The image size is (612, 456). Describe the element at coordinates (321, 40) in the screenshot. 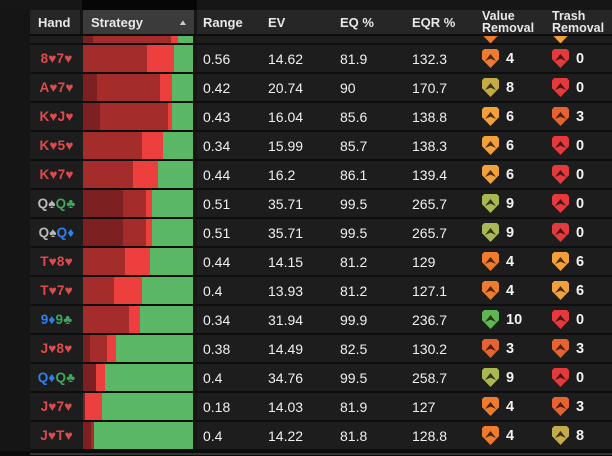

I see `clipped-table-row` at that location.